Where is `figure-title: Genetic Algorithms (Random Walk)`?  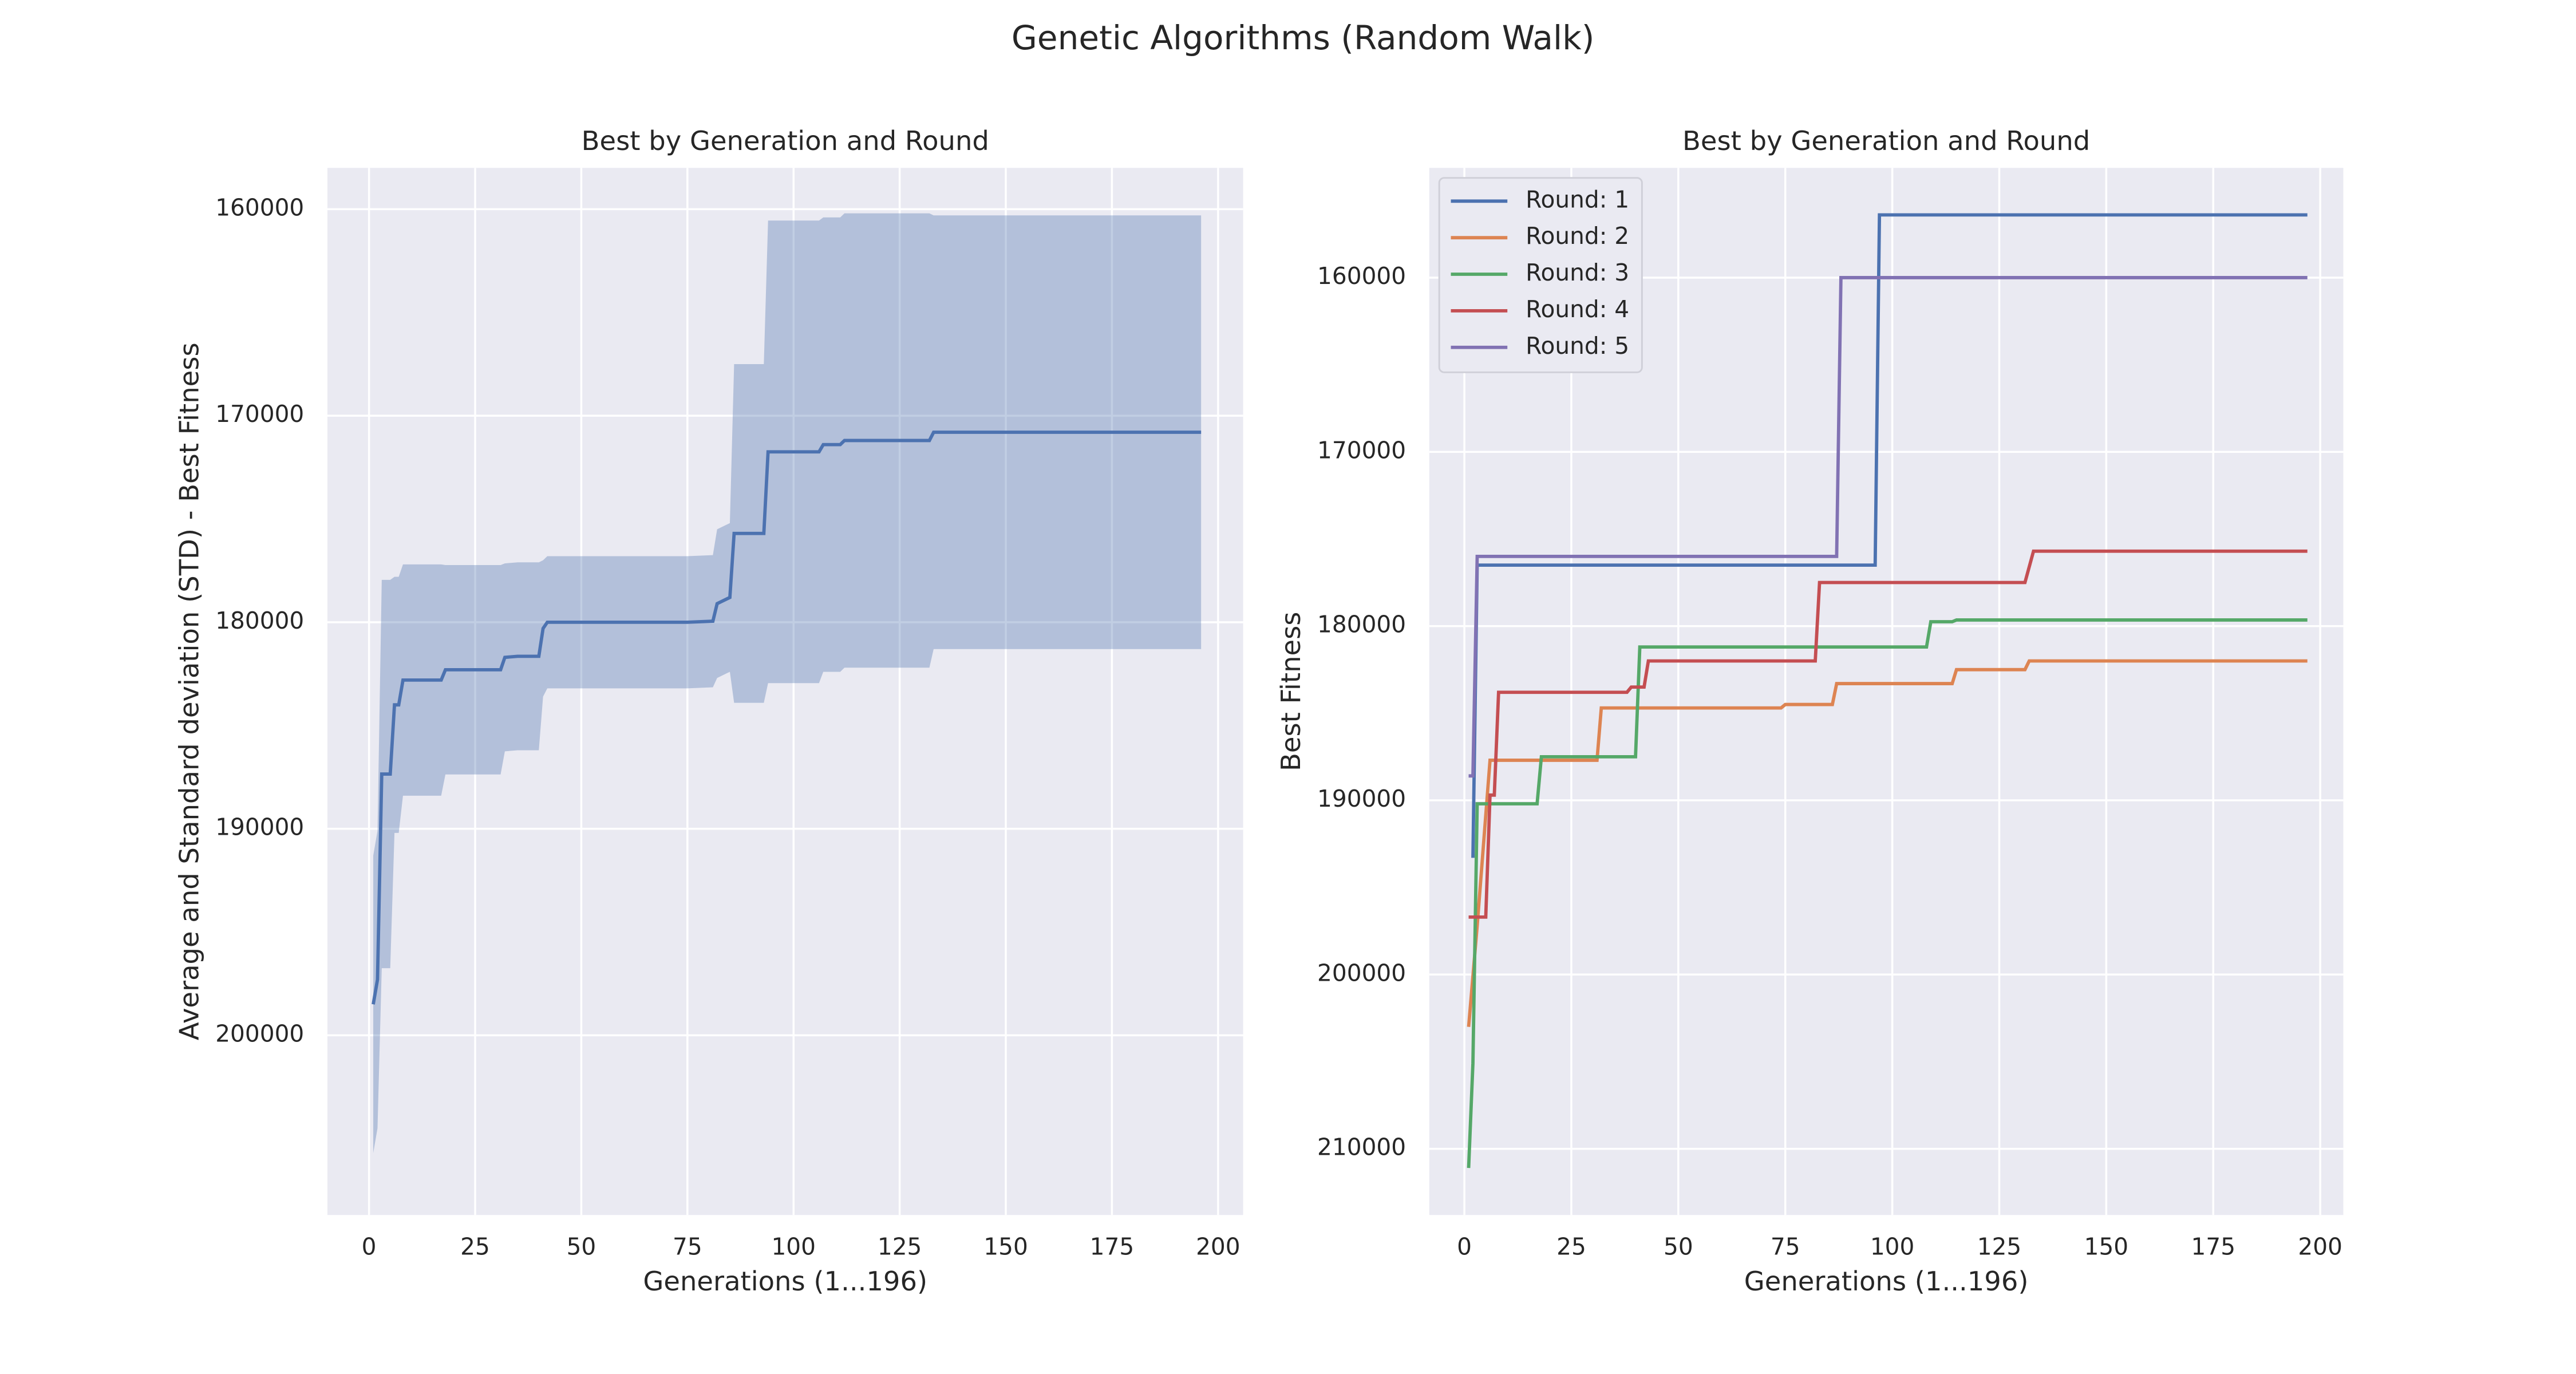 figure-title: Genetic Algorithms (Random Walk) is located at coordinates (1303, 38).